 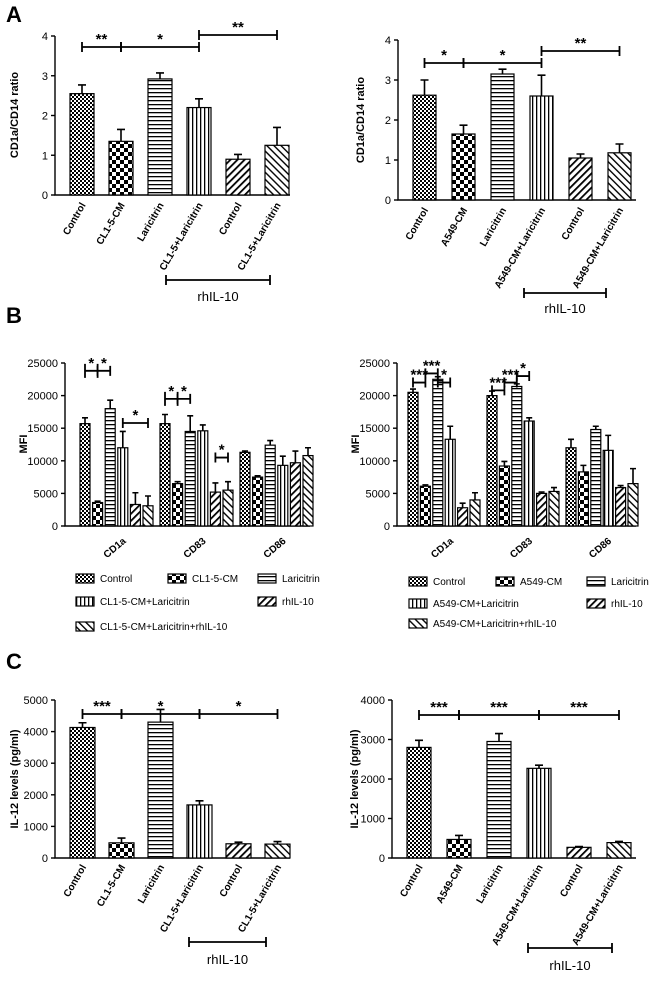 I want to click on y-tick-label: 3000, so click(x=373, y=741).